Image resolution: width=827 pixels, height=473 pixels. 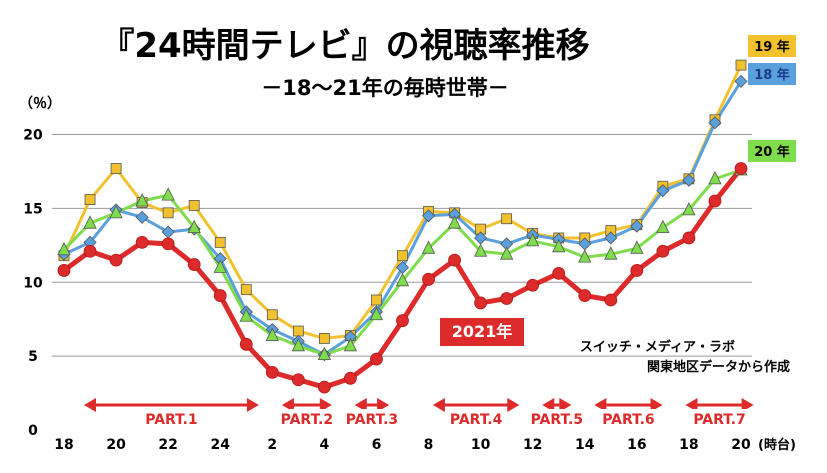 I want to click on legend-label-0: 19 年, so click(x=772, y=47).